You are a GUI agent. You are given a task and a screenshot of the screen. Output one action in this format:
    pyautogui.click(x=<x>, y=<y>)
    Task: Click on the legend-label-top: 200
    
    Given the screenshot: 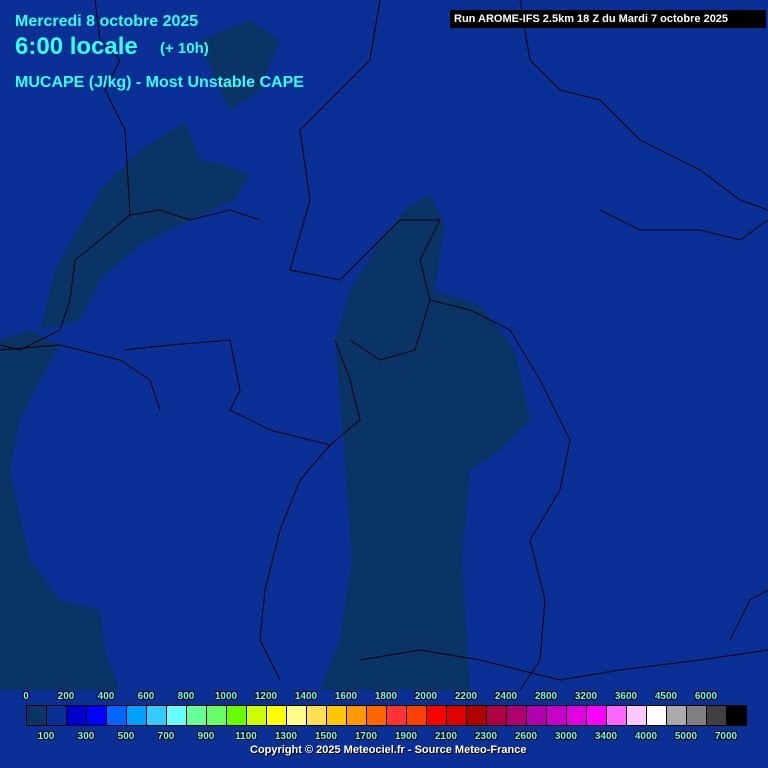 What is the action you would take?
    pyautogui.click(x=66, y=696)
    